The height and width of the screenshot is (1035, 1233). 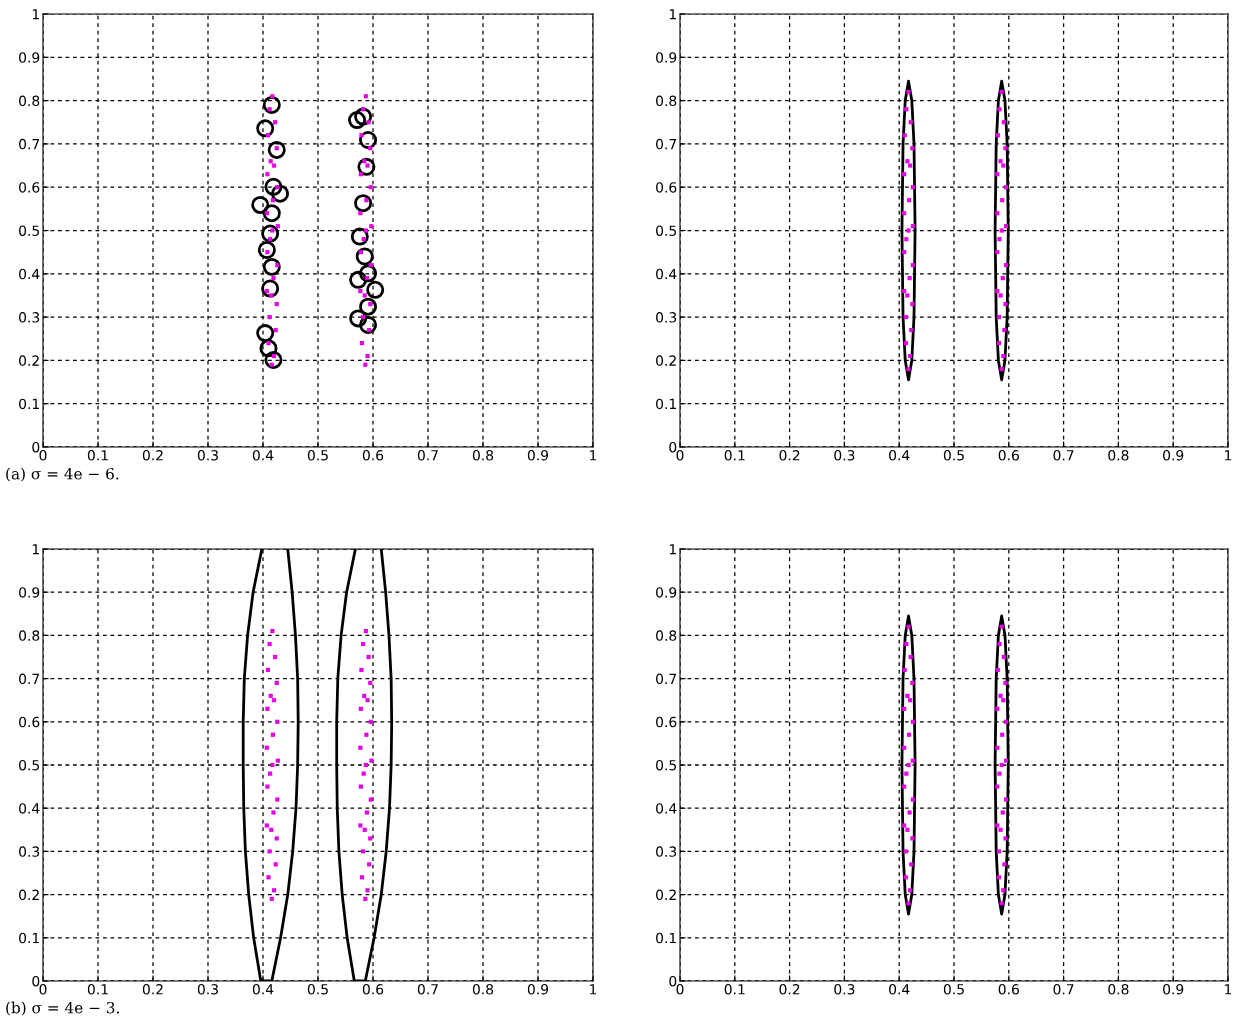 I want to click on text: (a) σ = 4e − 6., so click(x=62, y=474).